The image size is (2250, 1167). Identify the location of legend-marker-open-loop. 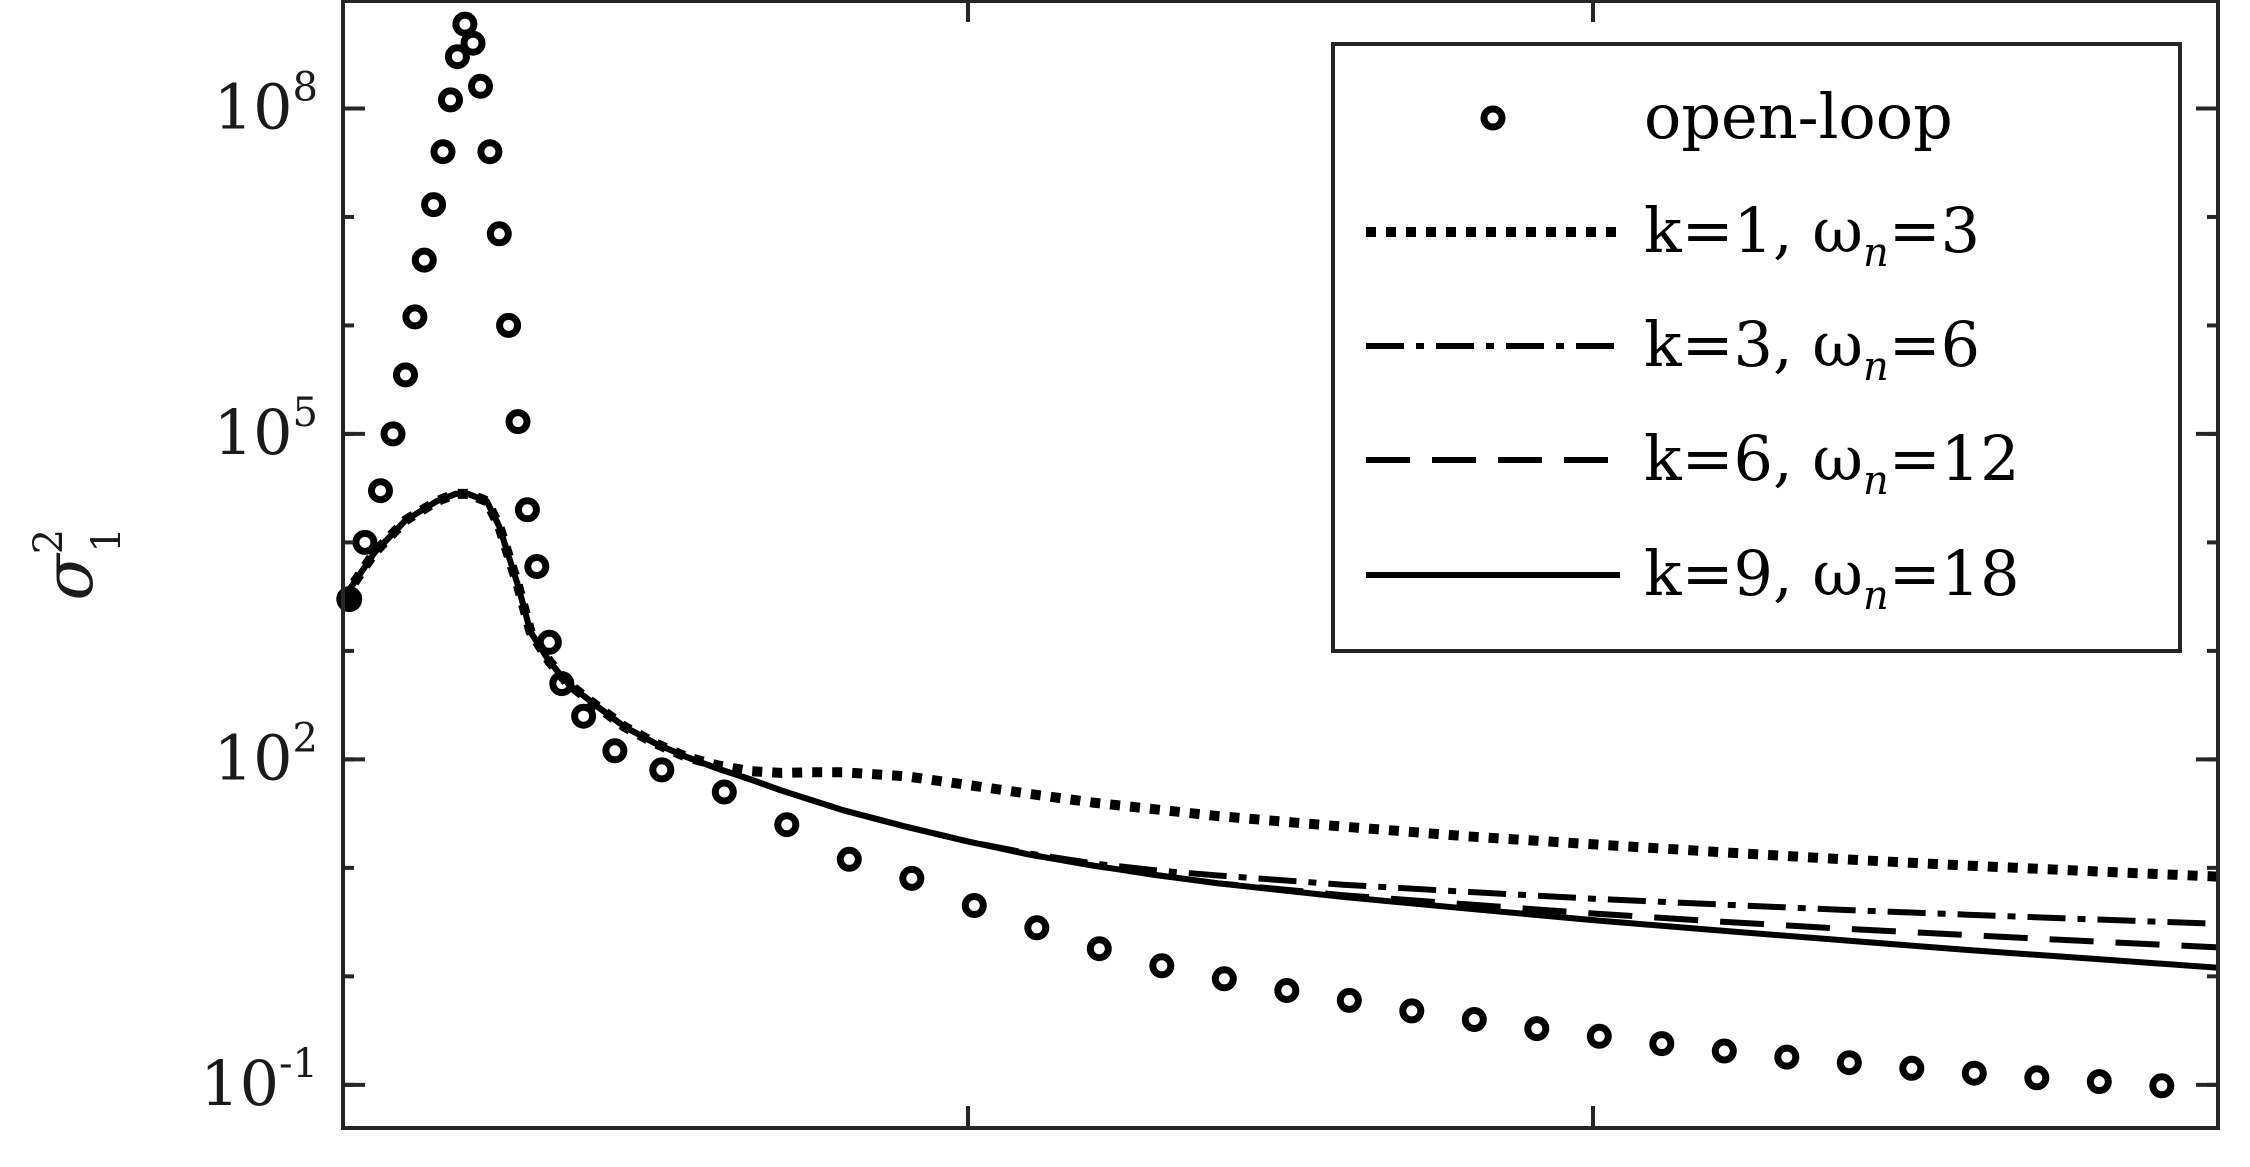
(1493, 118).